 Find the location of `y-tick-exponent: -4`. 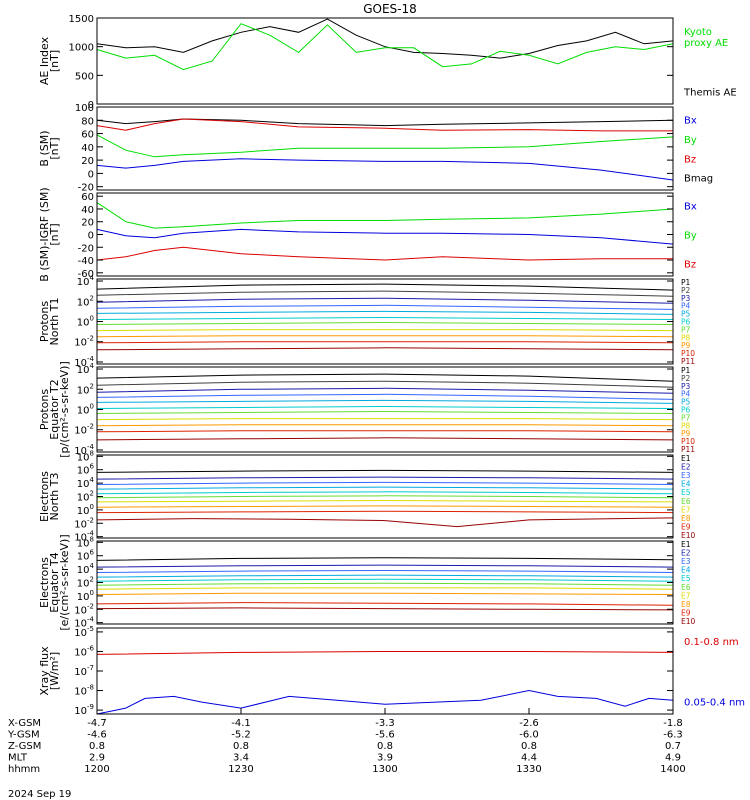

y-tick-exponent: -4 is located at coordinates (91, 620).